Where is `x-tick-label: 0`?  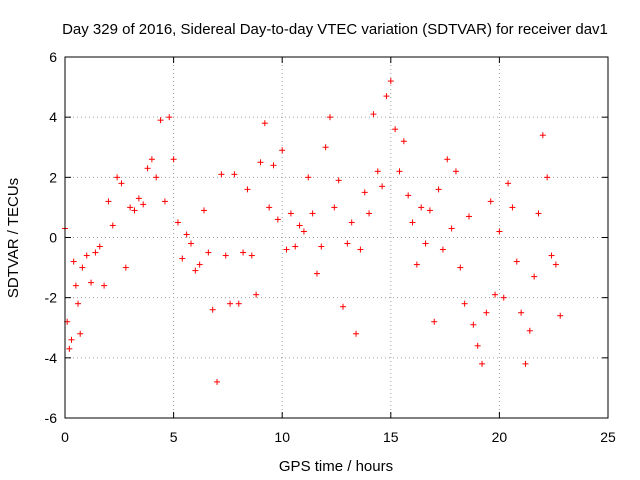
x-tick-label: 0 is located at coordinates (65, 437).